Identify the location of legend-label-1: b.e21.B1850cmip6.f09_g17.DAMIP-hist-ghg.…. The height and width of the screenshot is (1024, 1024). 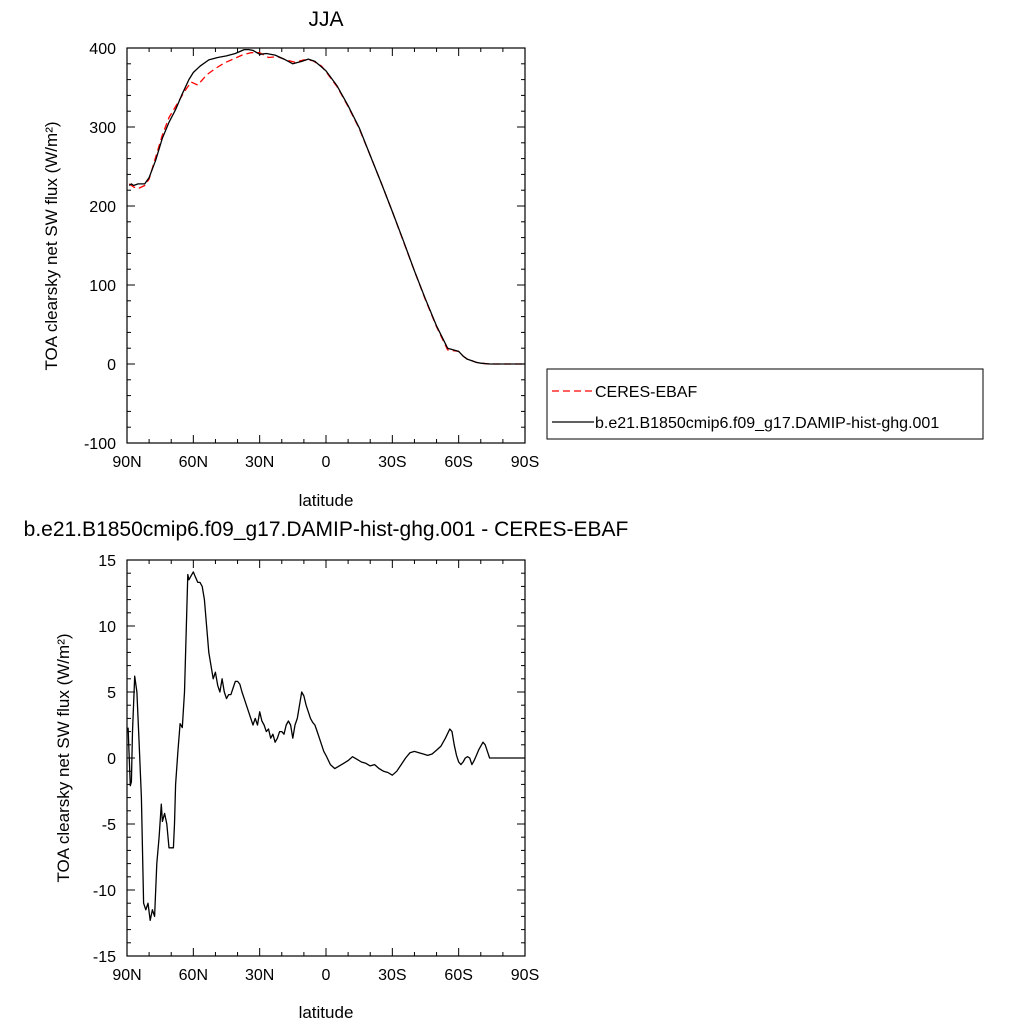
(767, 423).